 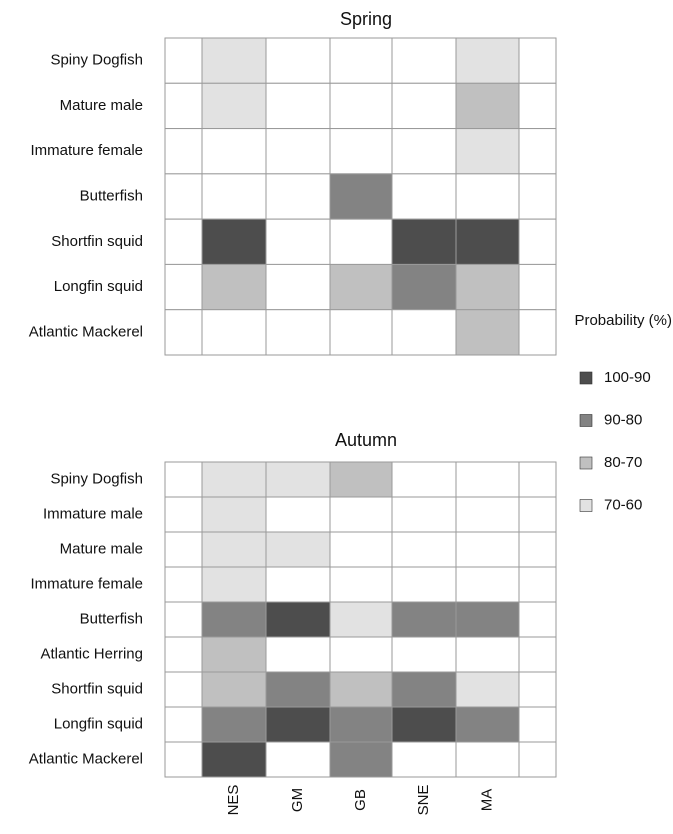 I want to click on panel-title: Autumn, so click(x=366, y=440).